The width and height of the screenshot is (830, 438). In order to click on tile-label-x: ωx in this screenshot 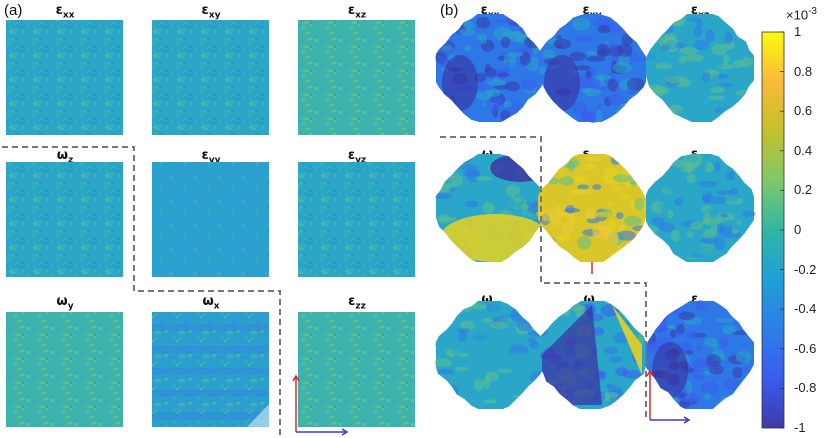, I will do `click(211, 303)`.